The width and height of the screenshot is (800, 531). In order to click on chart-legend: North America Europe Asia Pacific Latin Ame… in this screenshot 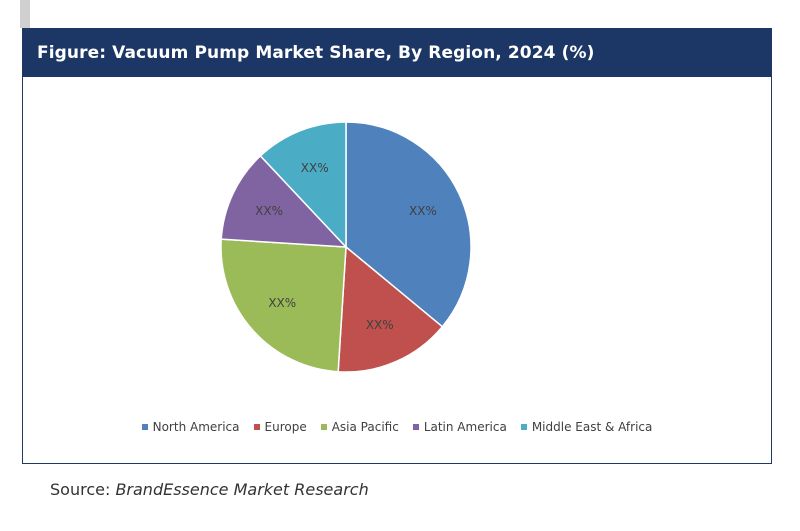, I will do `click(397, 427)`.